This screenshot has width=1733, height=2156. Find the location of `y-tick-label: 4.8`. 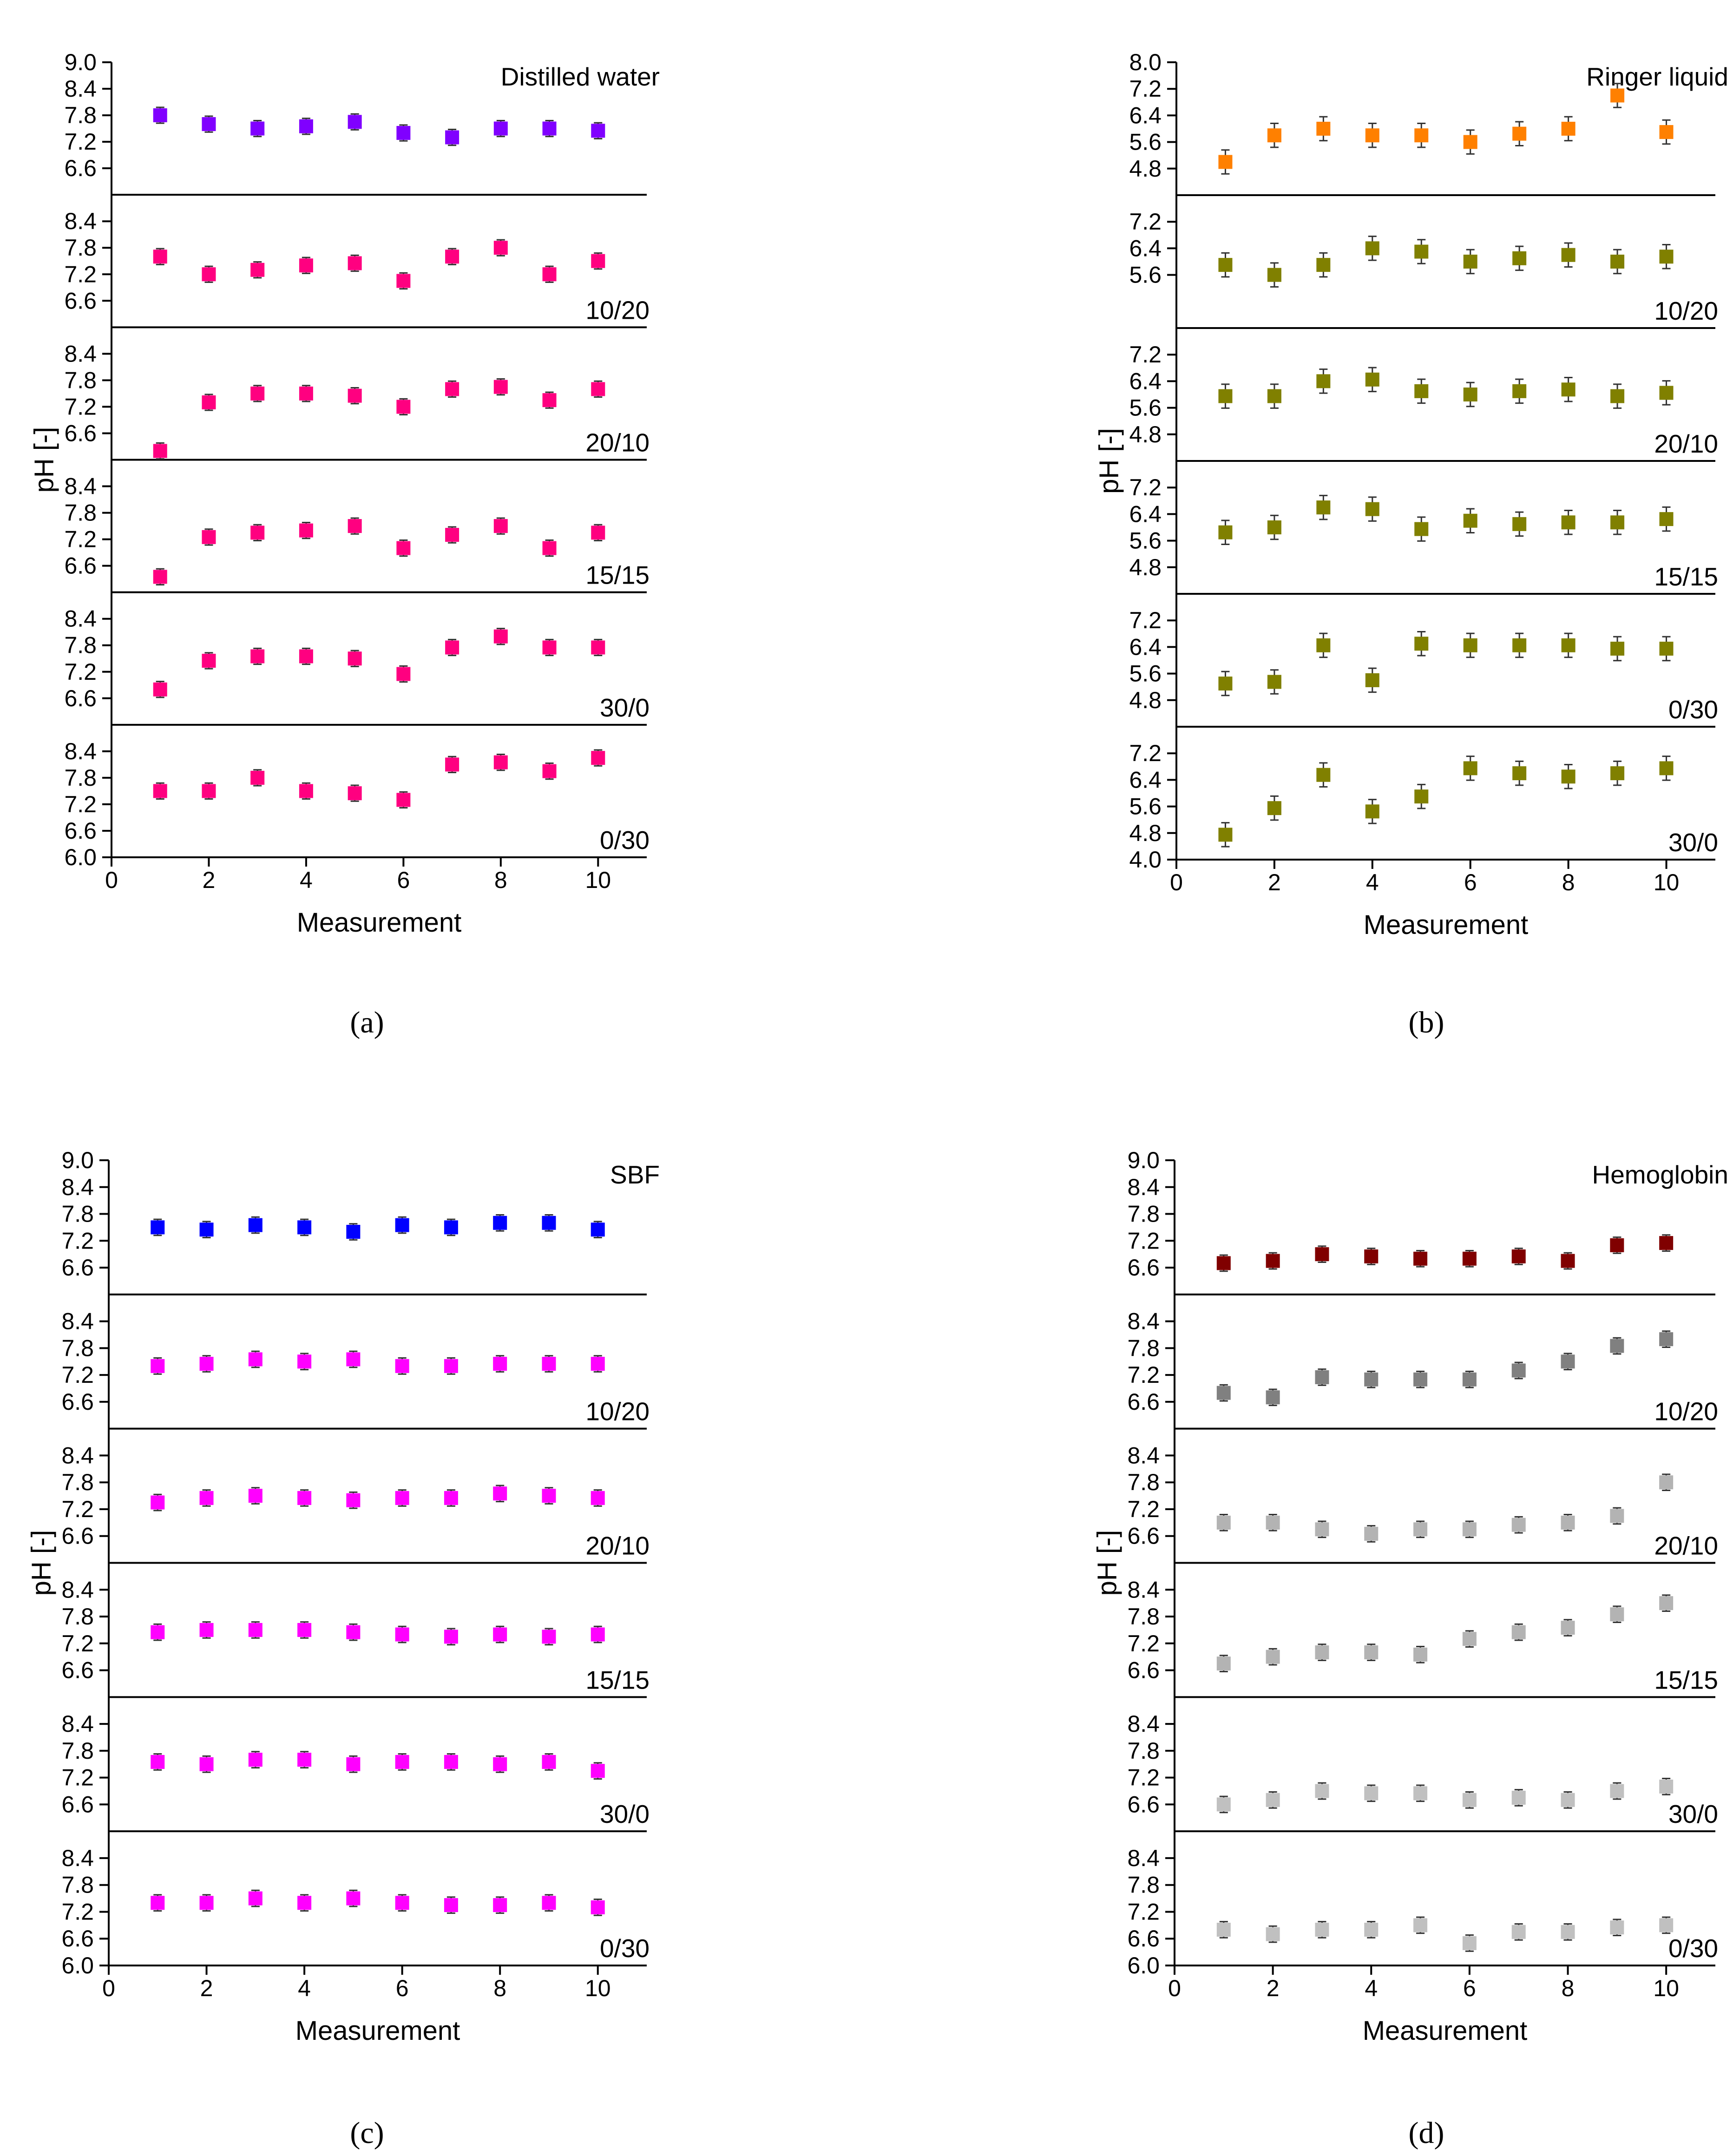

y-tick-label: 4.8 is located at coordinates (1145, 700).